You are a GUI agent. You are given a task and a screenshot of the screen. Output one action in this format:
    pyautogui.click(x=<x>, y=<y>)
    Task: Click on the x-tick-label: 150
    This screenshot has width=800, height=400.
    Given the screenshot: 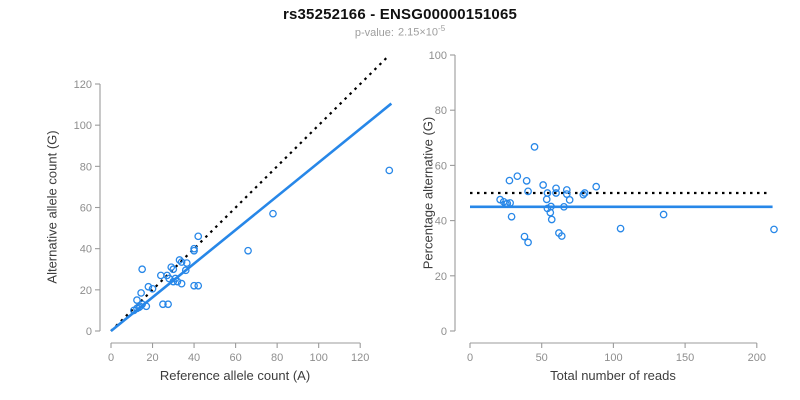 What is the action you would take?
    pyautogui.click(x=685, y=358)
    